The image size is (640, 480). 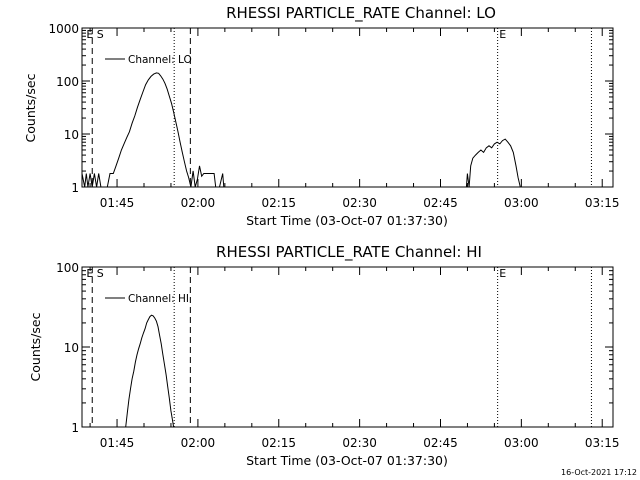 What do you see at coordinates (502, 34) in the screenshot?
I see `marker-label-lo-1: E` at bounding box center [502, 34].